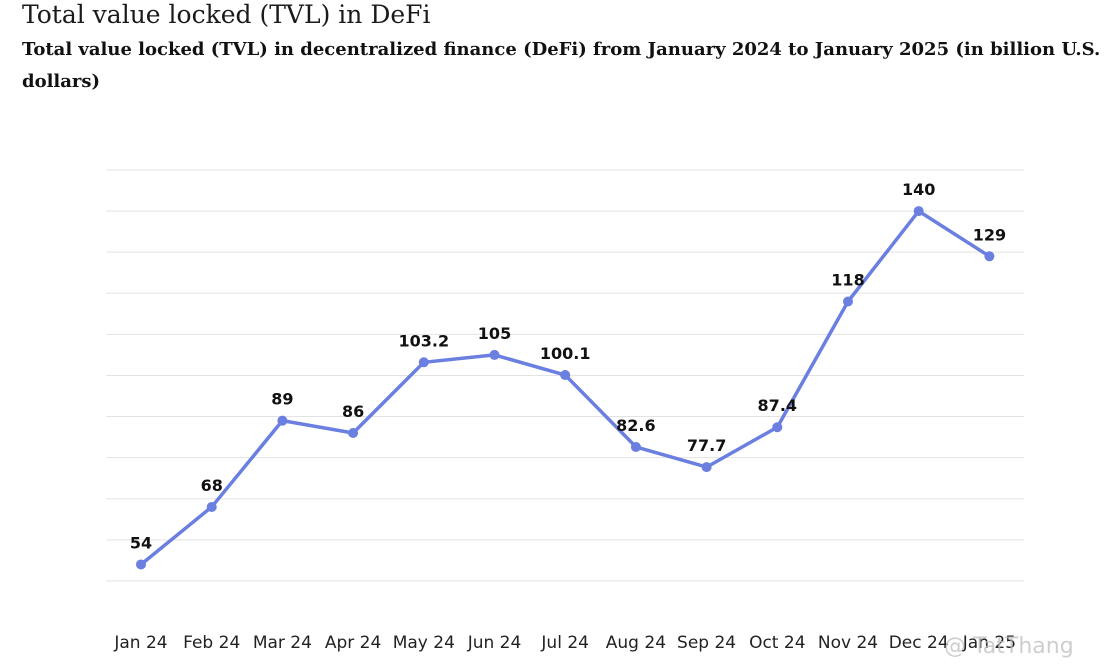 This screenshot has height=672, width=1113. What do you see at coordinates (494, 333) in the screenshot?
I see `data-label: 105` at bounding box center [494, 333].